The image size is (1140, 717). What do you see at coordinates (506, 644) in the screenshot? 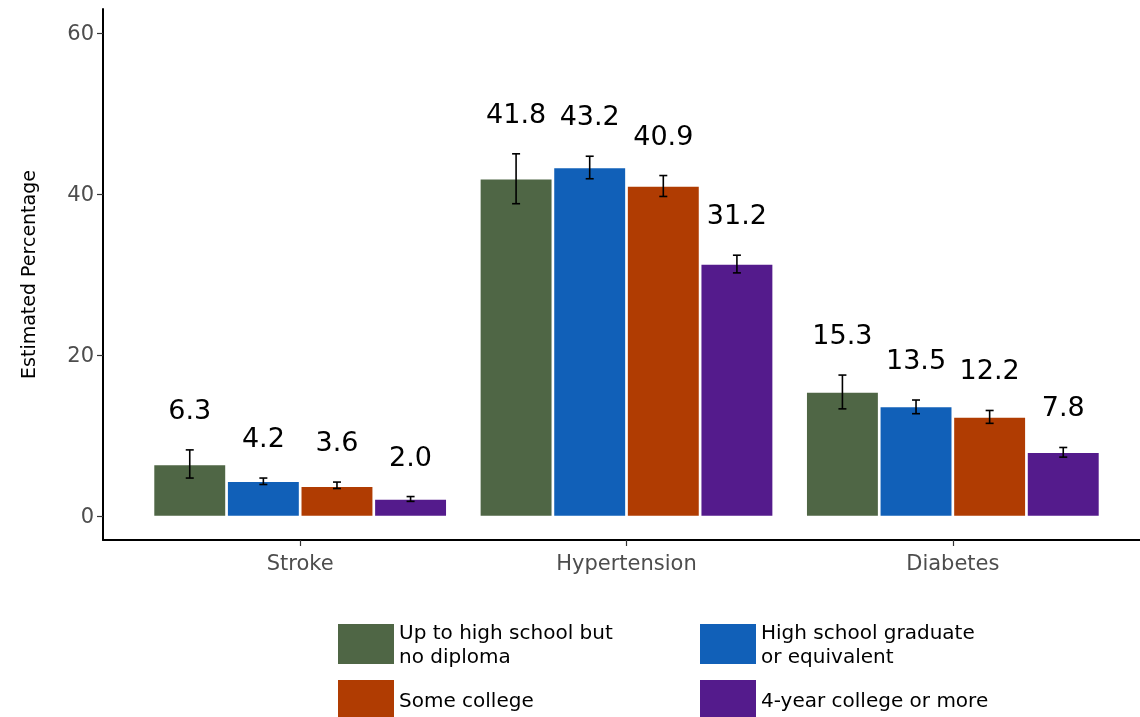
I see `legend-label: Up to high school but no diploma` at bounding box center [506, 644].